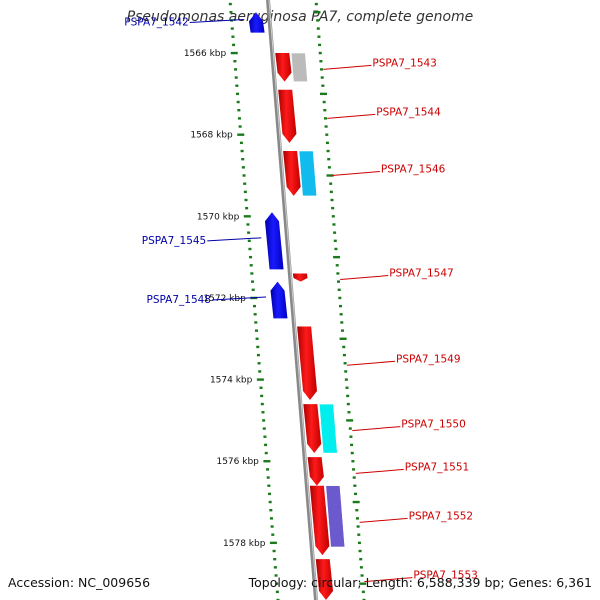 The image size is (600, 600). Describe the element at coordinates (79, 582) in the screenshot. I see `accession-label: Accession: NC_009656` at that location.